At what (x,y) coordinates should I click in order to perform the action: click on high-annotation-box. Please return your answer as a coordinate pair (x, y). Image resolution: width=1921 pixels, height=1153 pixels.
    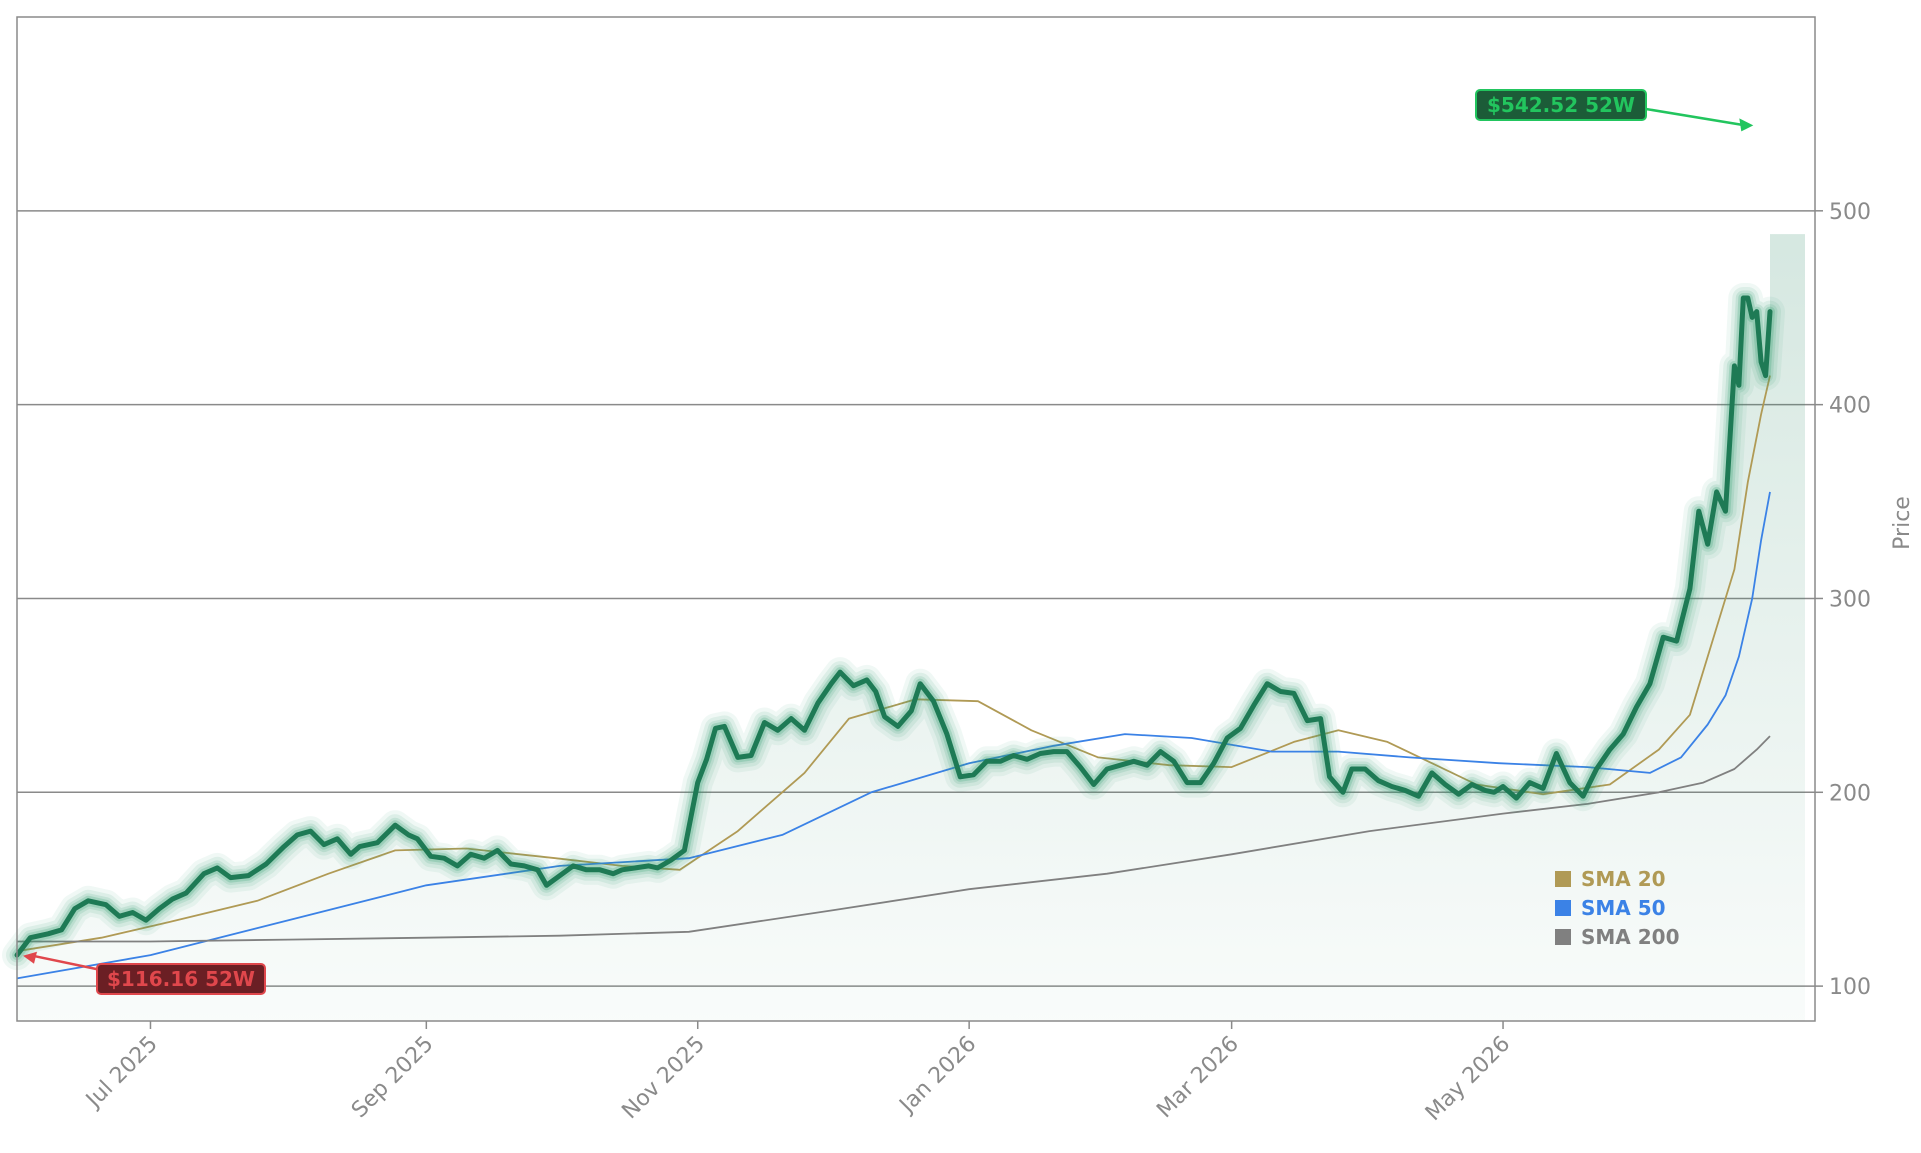
    Looking at the image, I should click on (1561, 105).